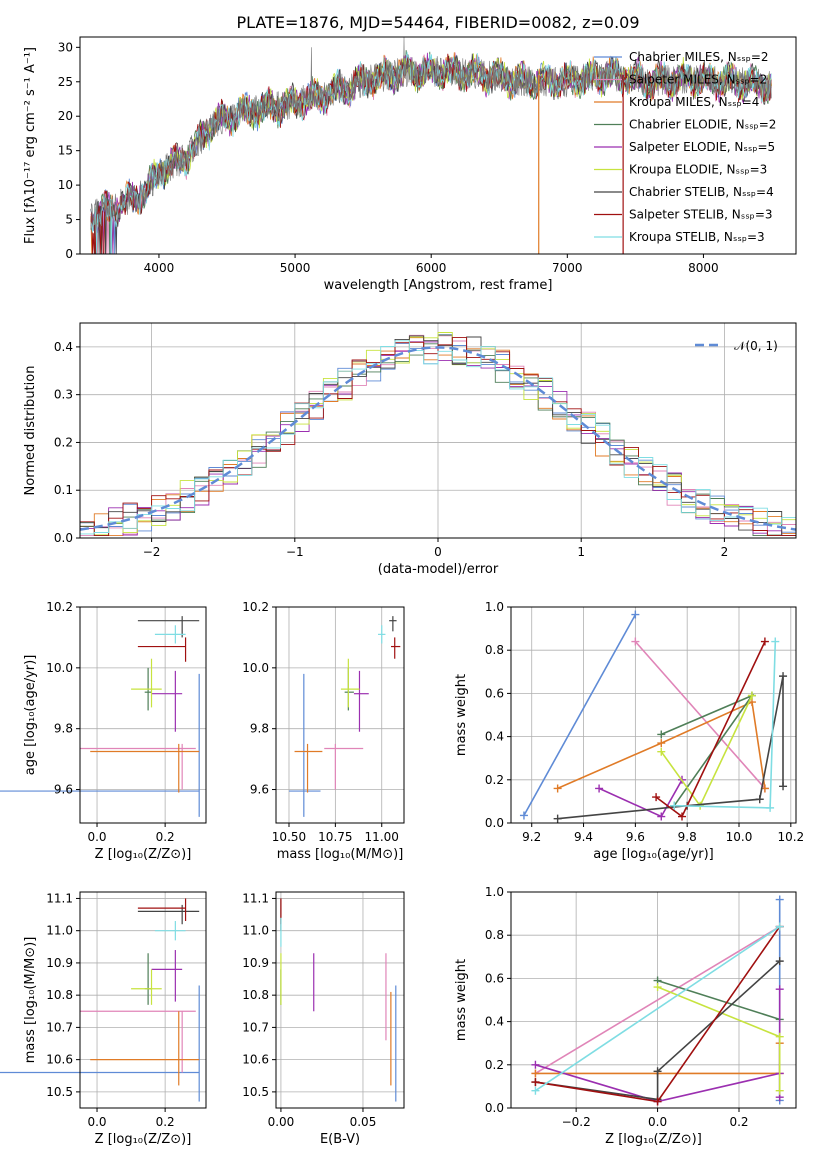  What do you see at coordinates (431, 268) in the screenshot?
I see `x-tick-label: 6000` at bounding box center [431, 268].